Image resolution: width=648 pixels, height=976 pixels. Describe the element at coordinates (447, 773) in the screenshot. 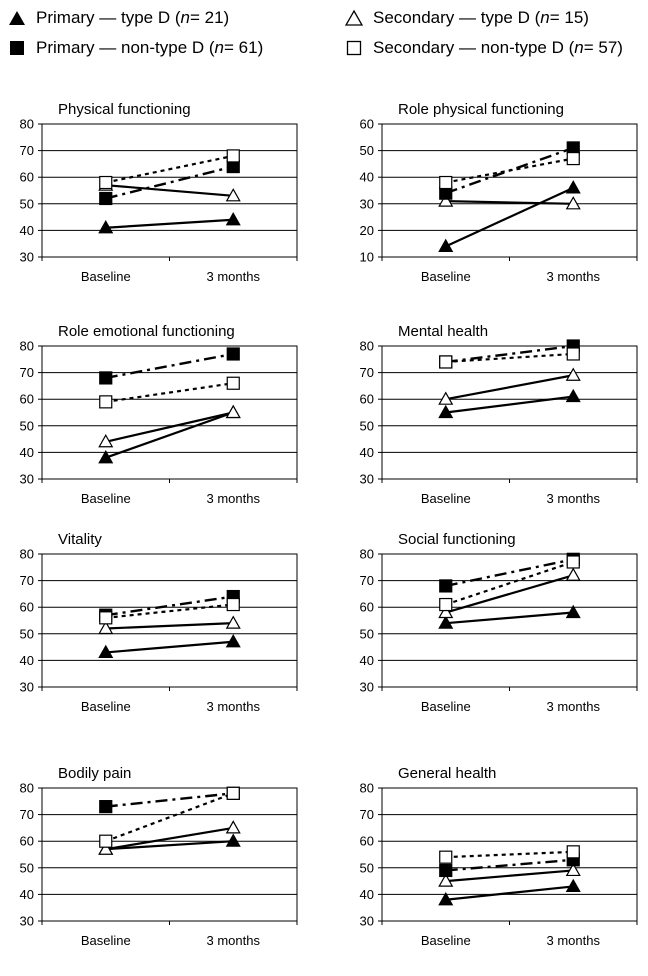

I see `chart-title: General health` at that location.